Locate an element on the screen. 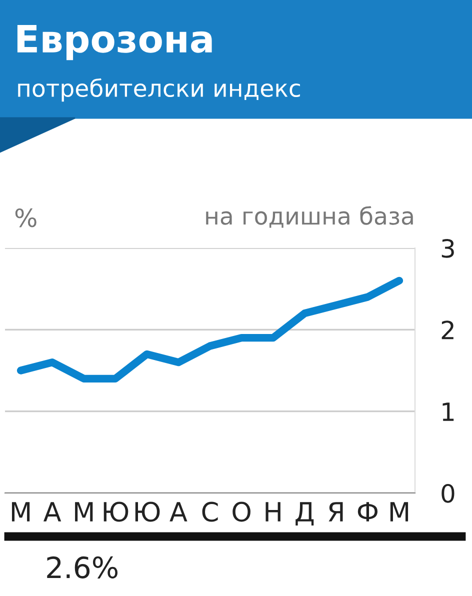 The image size is (472, 596). text: 2.6% is located at coordinates (82, 567).